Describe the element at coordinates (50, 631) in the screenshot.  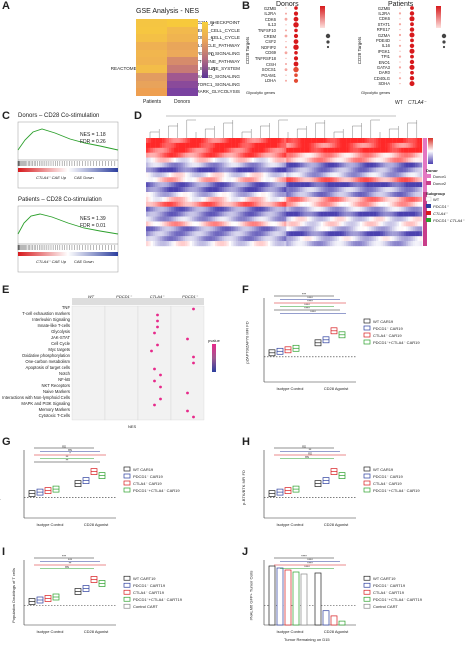
I see `panel-i-group-label: Isotype Control` at that location.